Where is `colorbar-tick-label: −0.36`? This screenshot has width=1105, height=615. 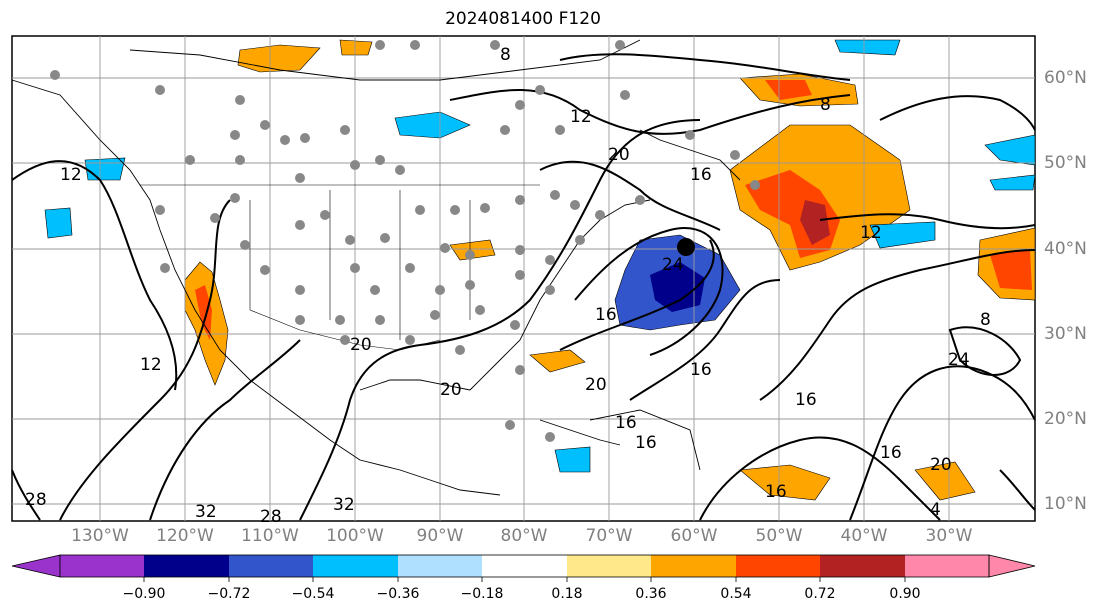 colorbar-tick-label: −0.36 is located at coordinates (398, 594).